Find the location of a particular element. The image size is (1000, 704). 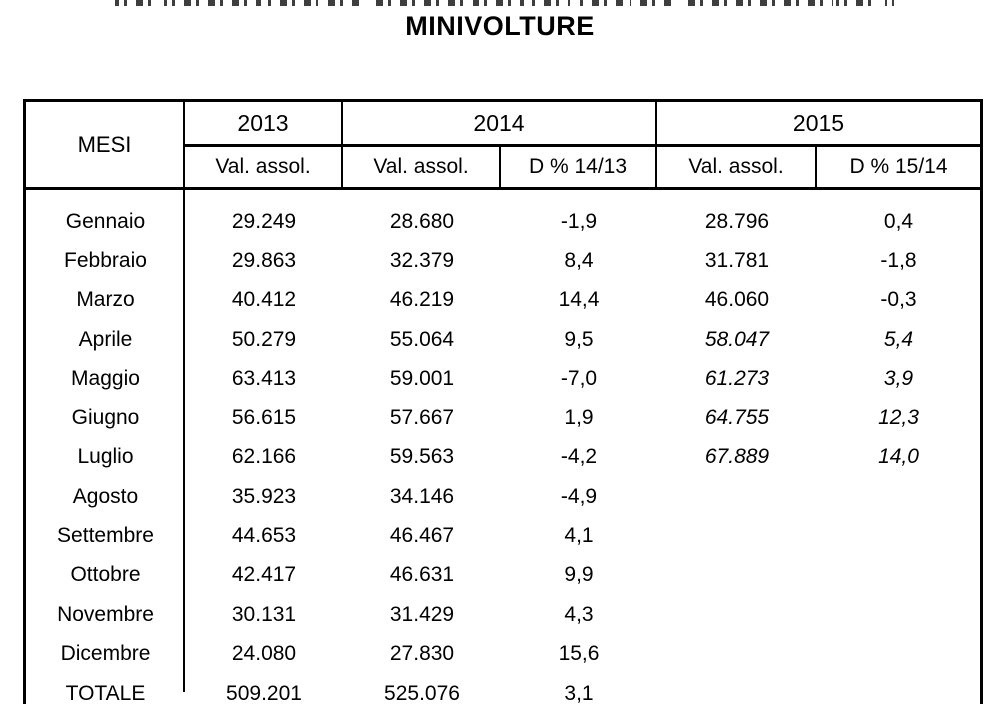

cell-2013-val: 29.249 is located at coordinates (264, 221).